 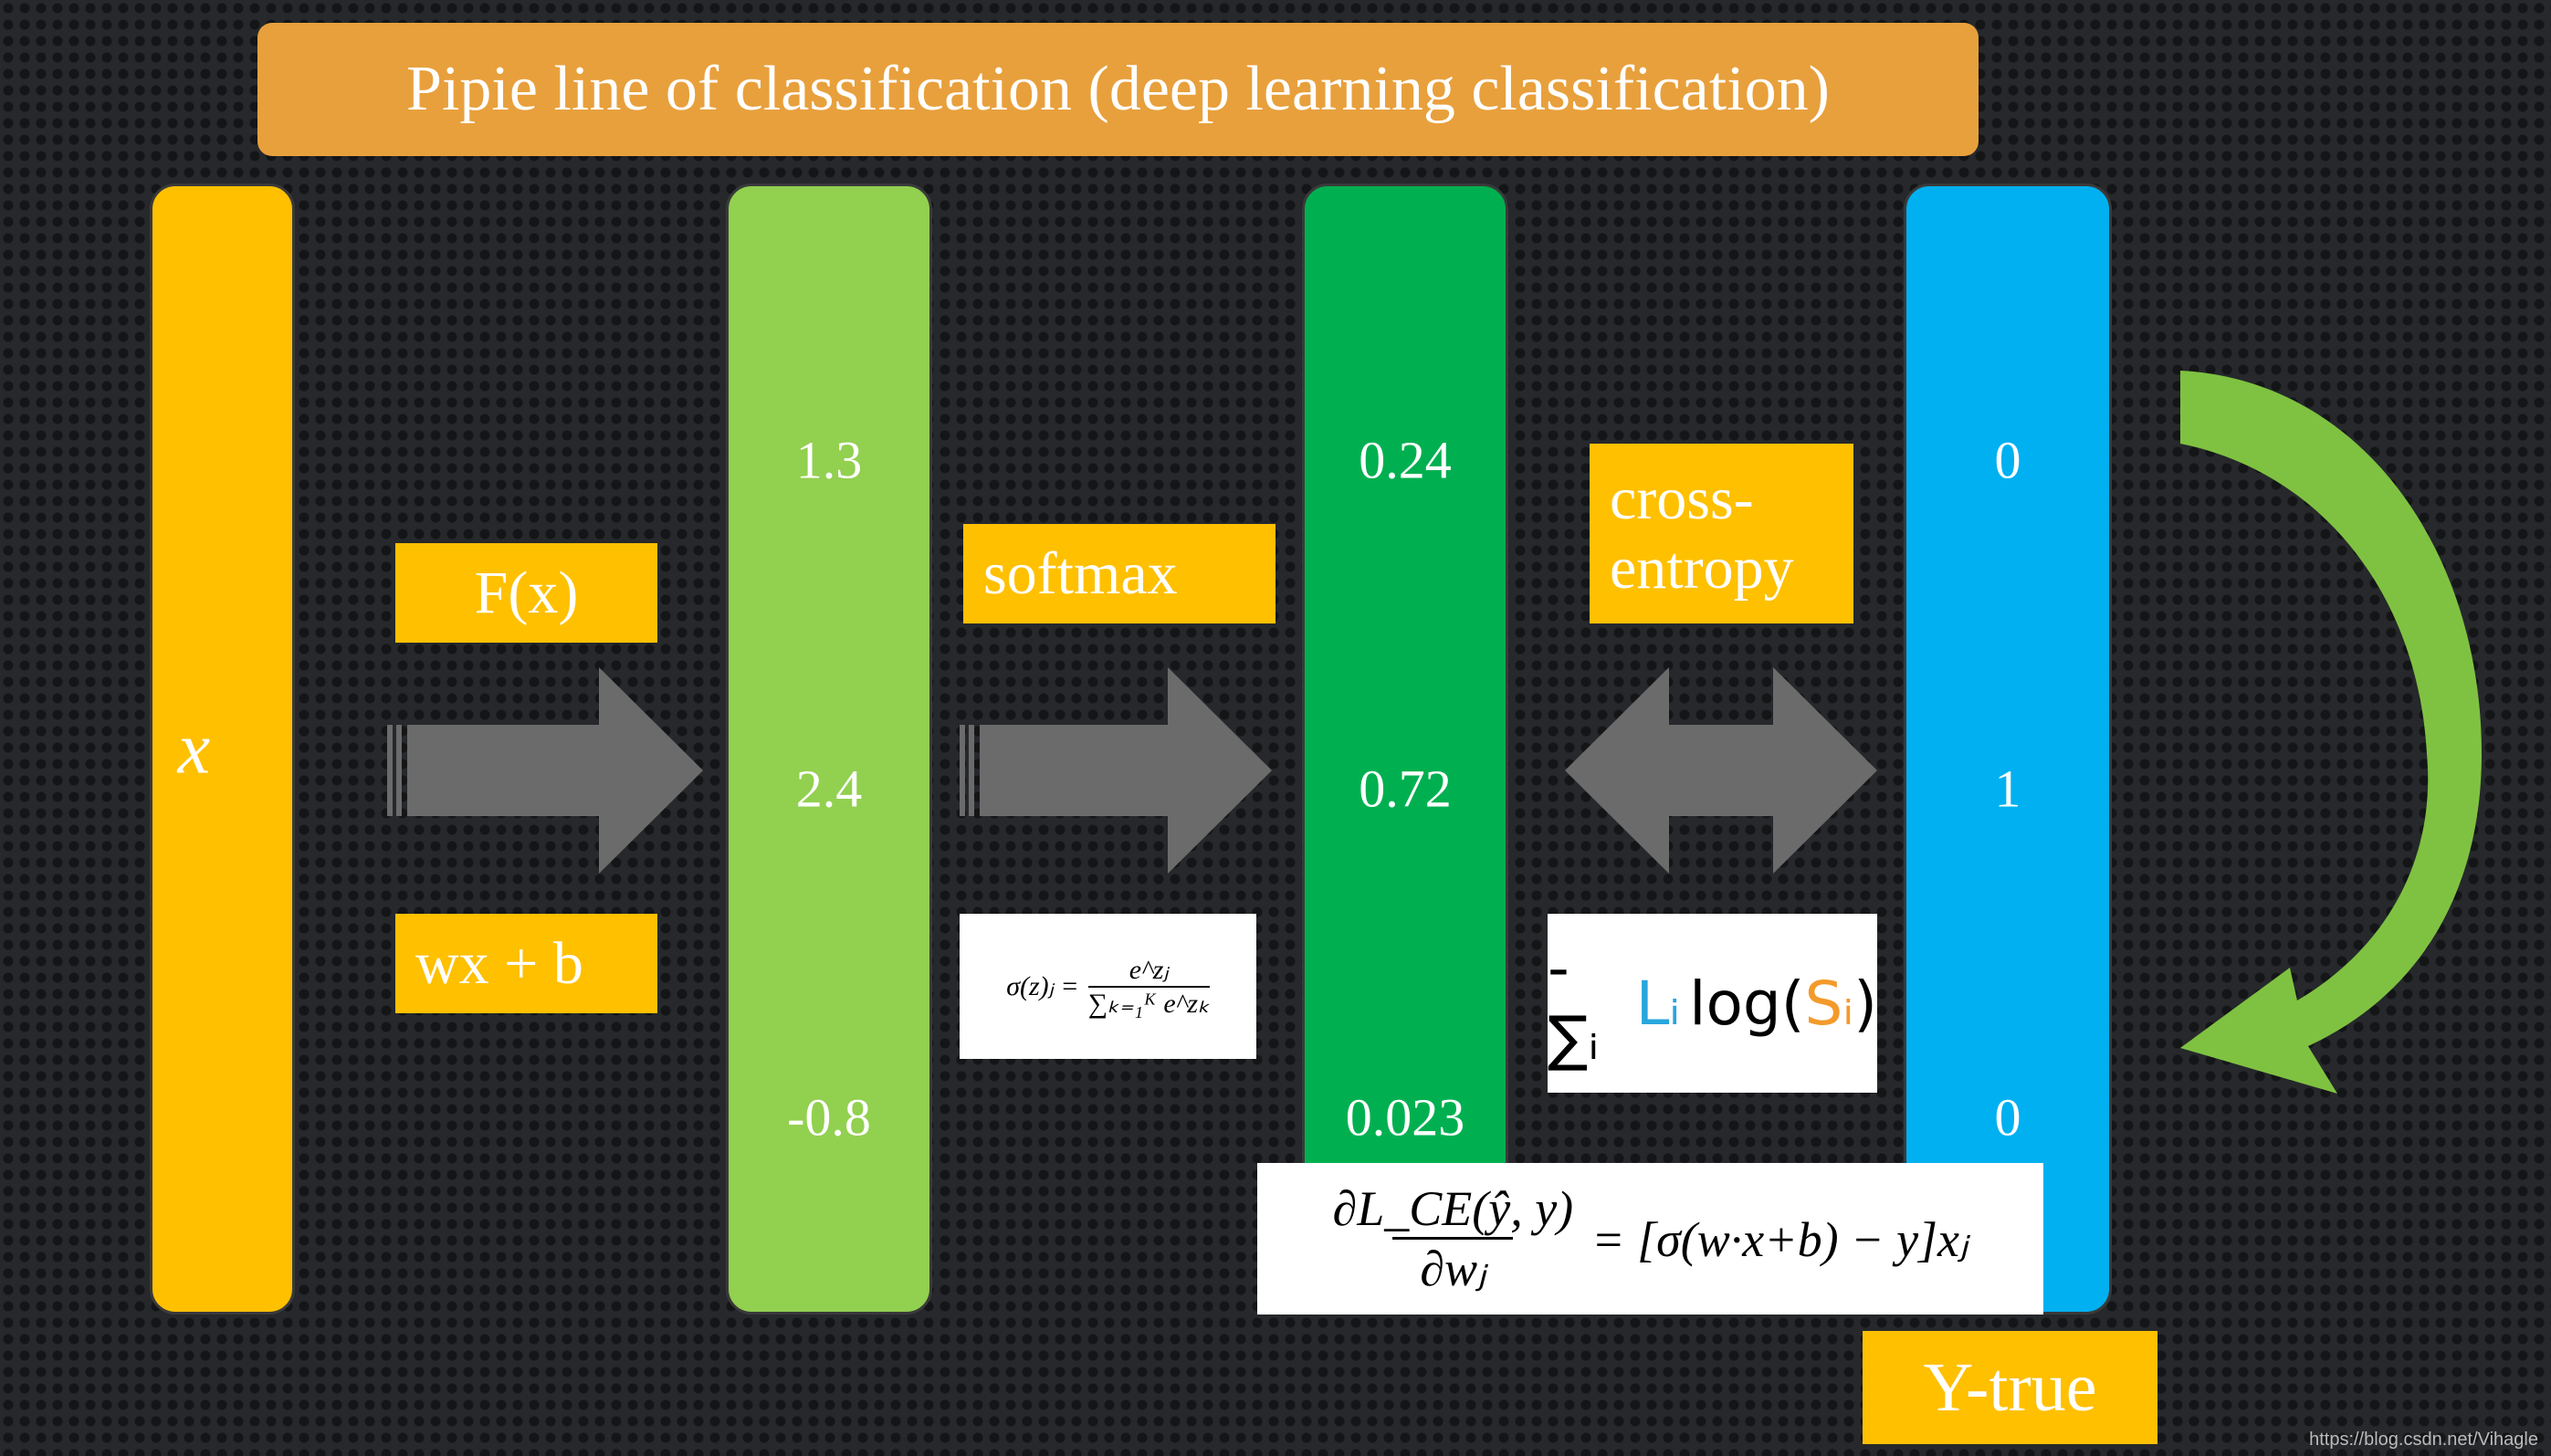 I want to click on ce-close: ), so click(x=1865, y=1004).